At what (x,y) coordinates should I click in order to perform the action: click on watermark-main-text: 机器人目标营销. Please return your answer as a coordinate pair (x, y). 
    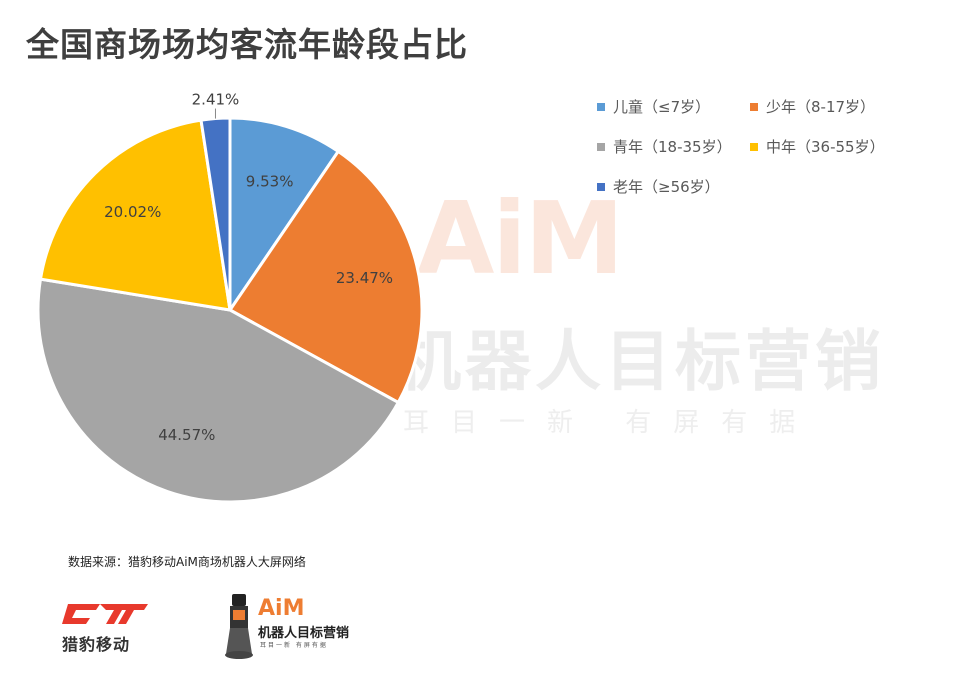
    Looking at the image, I should click on (640, 361).